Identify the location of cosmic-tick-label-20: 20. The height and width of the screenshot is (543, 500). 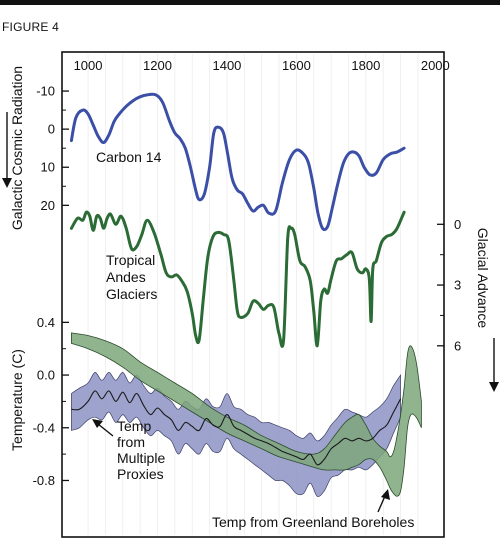
(48, 205).